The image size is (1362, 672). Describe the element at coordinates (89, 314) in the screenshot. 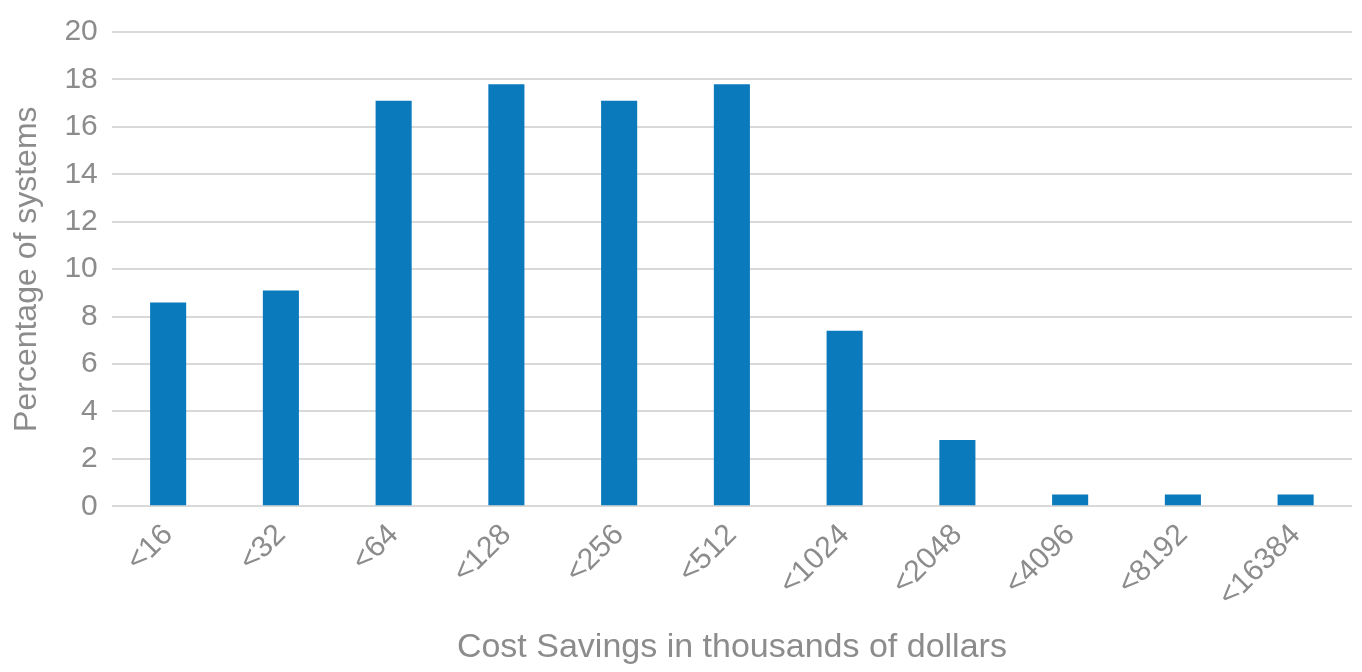

I see `y-tick-label: 8` at that location.